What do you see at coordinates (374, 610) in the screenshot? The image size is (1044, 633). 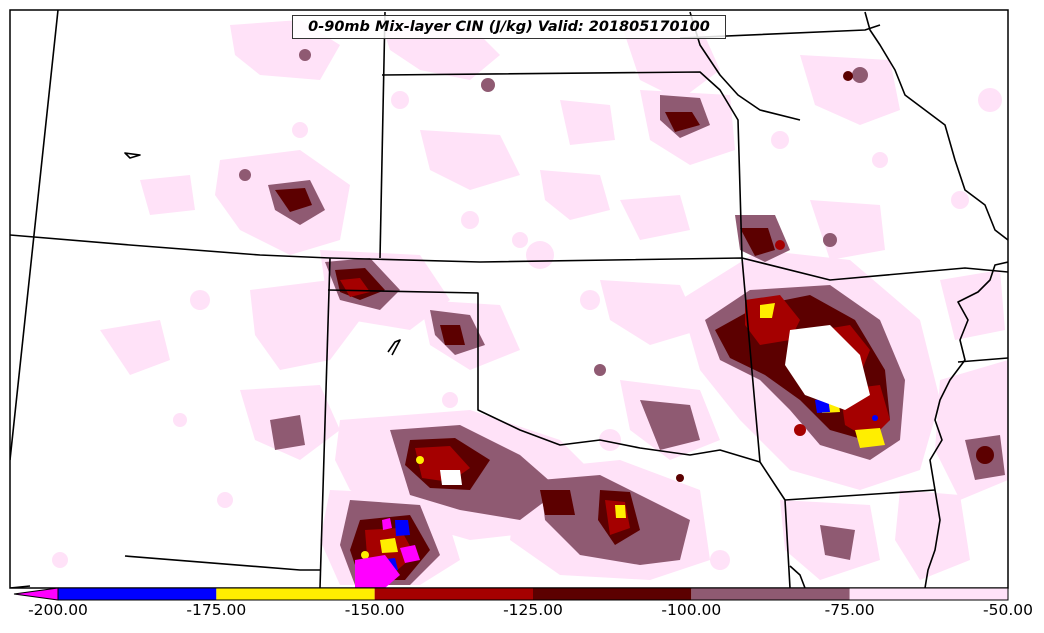 I see `colorbar-tick-2: -150.00` at bounding box center [374, 610].